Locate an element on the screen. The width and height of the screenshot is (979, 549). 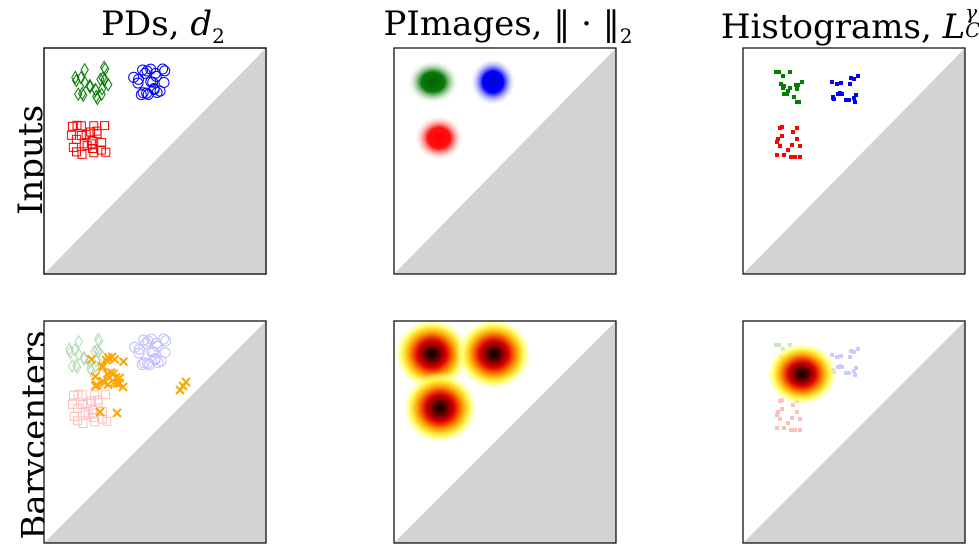
column-title-pds: PDs, d2 is located at coordinates (163, 26).